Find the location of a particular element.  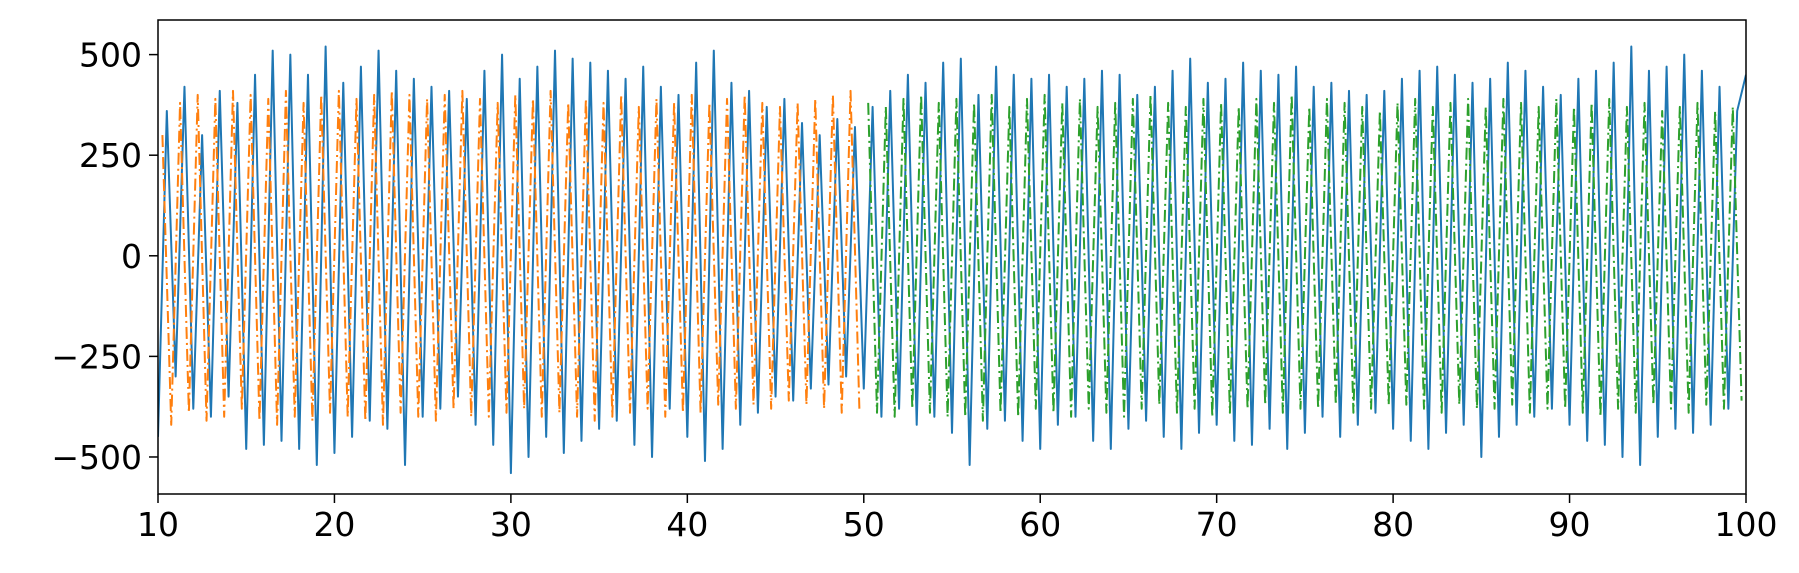

x-tick-label: 70 is located at coordinates (1217, 524).